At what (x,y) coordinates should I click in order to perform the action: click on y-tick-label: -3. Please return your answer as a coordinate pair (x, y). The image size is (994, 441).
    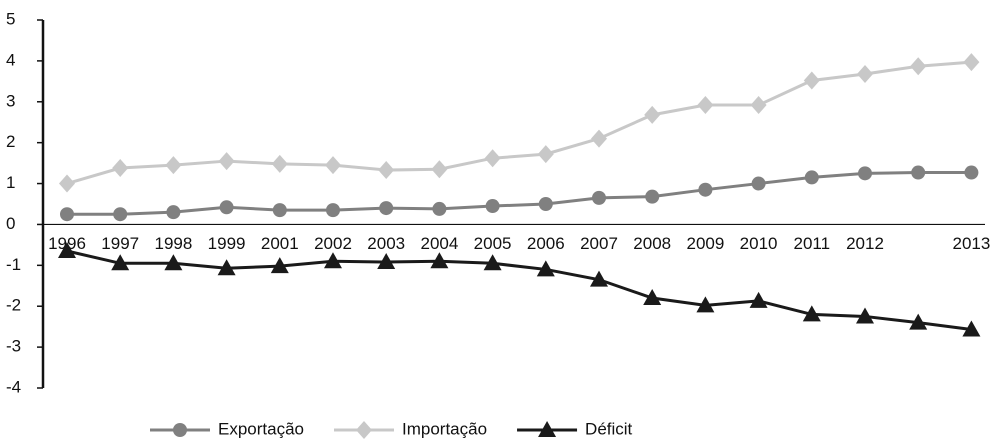
    Looking at the image, I should click on (13, 346).